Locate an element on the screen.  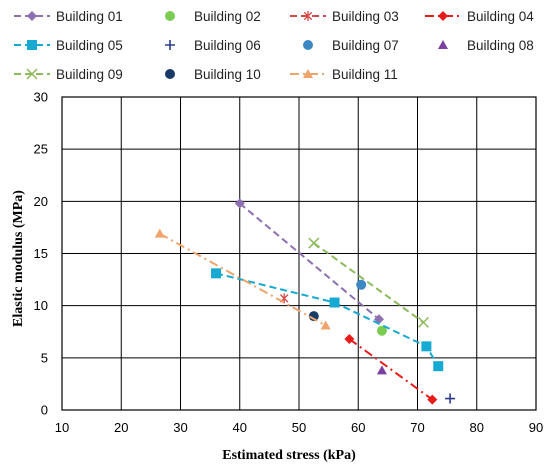
legend-item-building-02: Building 02 is located at coordinates (213, 16).